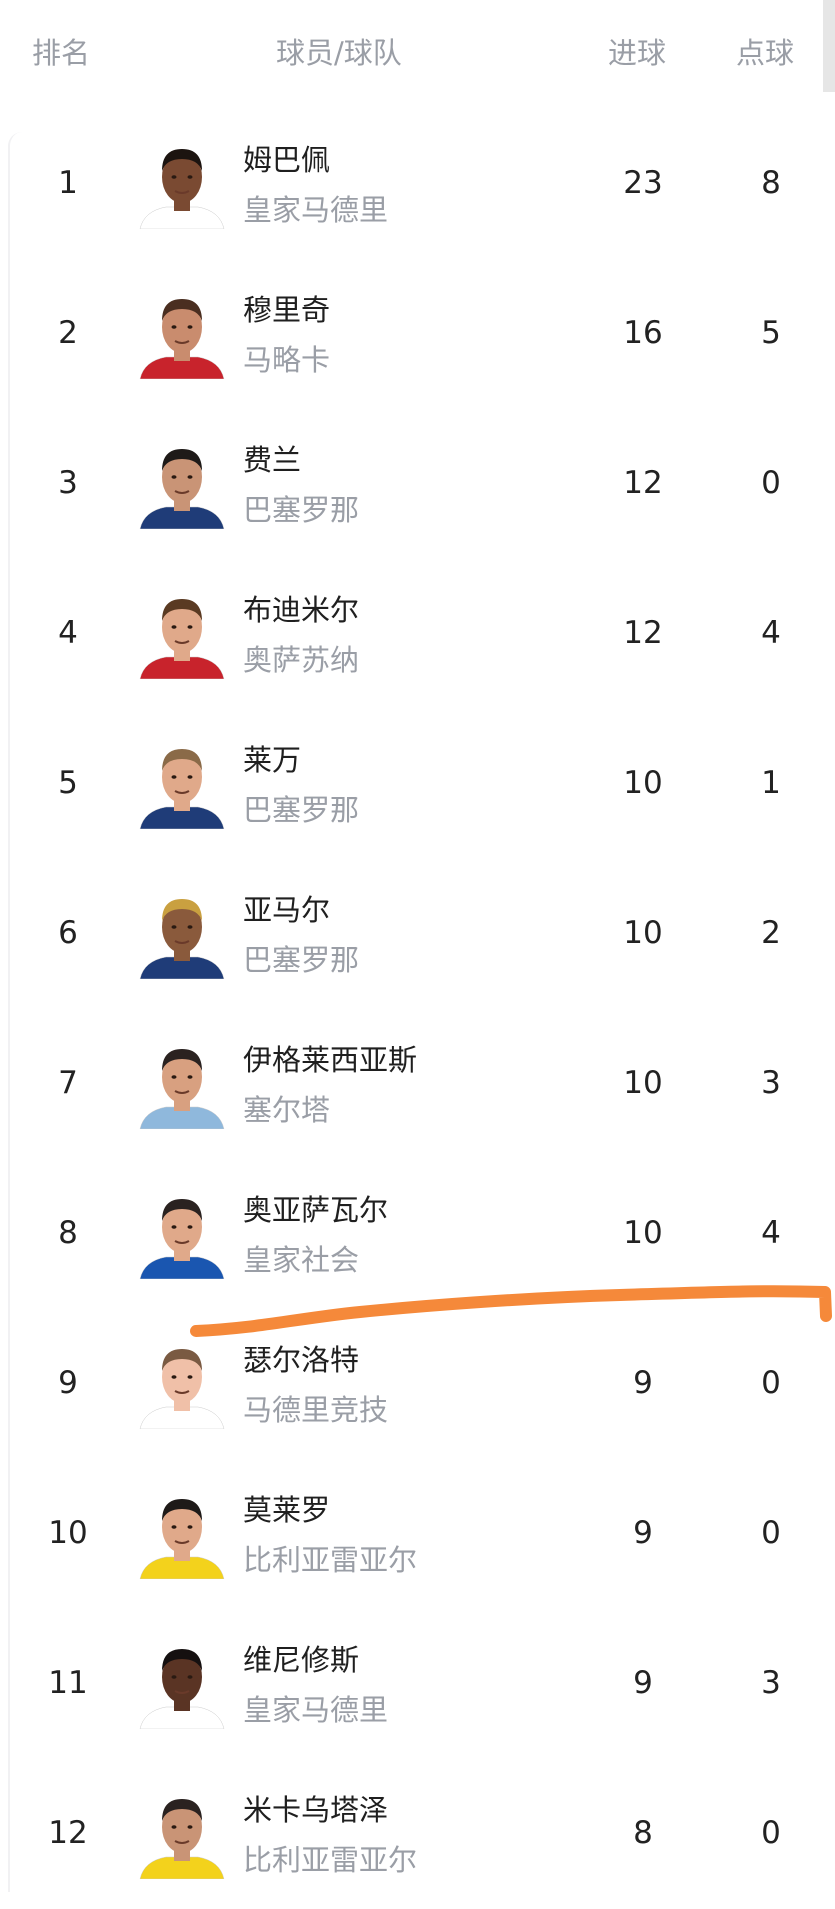 The image size is (835, 1909). What do you see at coordinates (417, 934) in the screenshot?
I see `table-row: 6 亚马尔巴塞罗那 10 2` at bounding box center [417, 934].